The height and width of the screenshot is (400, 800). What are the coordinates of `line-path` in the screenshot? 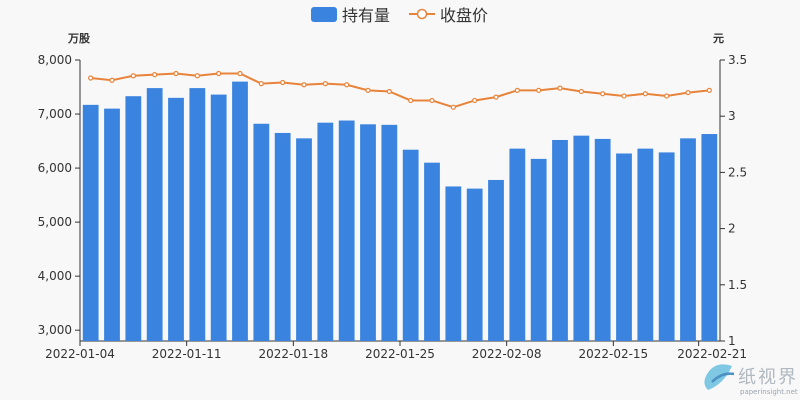 It's located at (400, 90).